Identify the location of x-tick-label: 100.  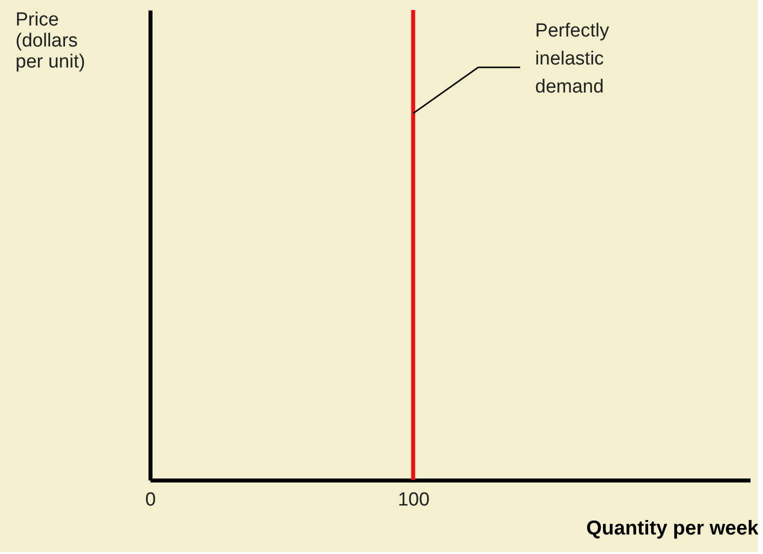
(414, 500).